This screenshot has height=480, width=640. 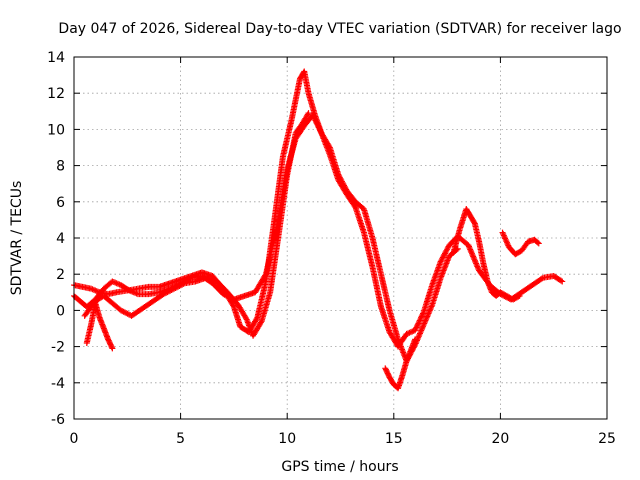 I want to click on x-tick-label: 25, so click(x=607, y=439).